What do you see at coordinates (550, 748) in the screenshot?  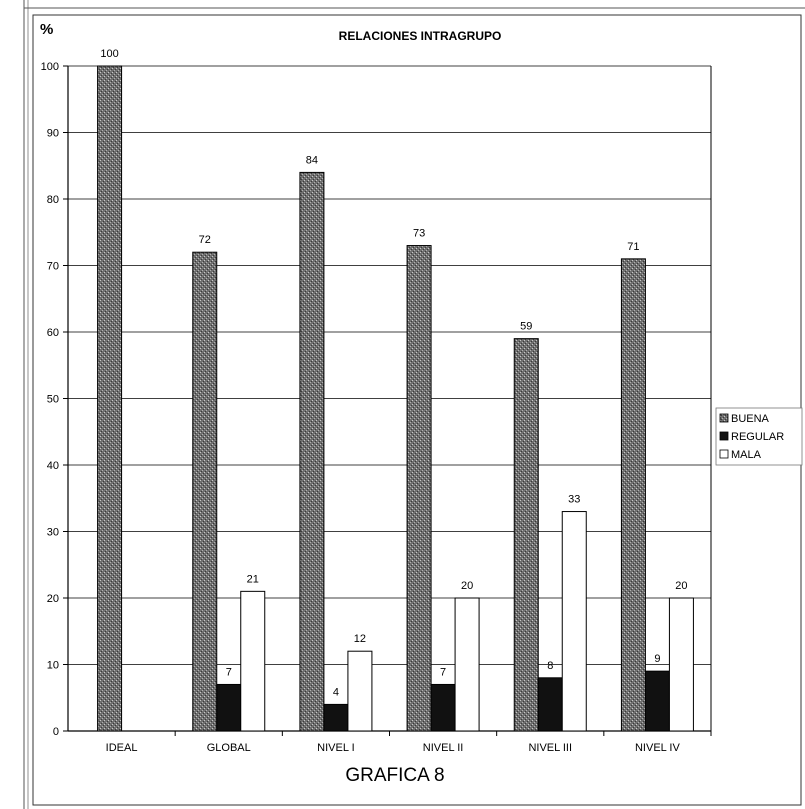 I see `x-tick-label-nivel-iii: NIVEL III` at bounding box center [550, 748].